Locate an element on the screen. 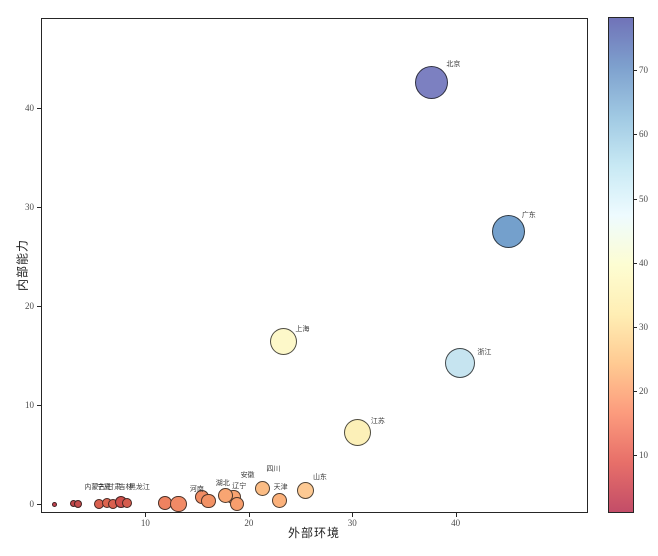 The width and height of the screenshot is (658, 556). y-axis-label: 内部能力 is located at coordinates (22, 265).